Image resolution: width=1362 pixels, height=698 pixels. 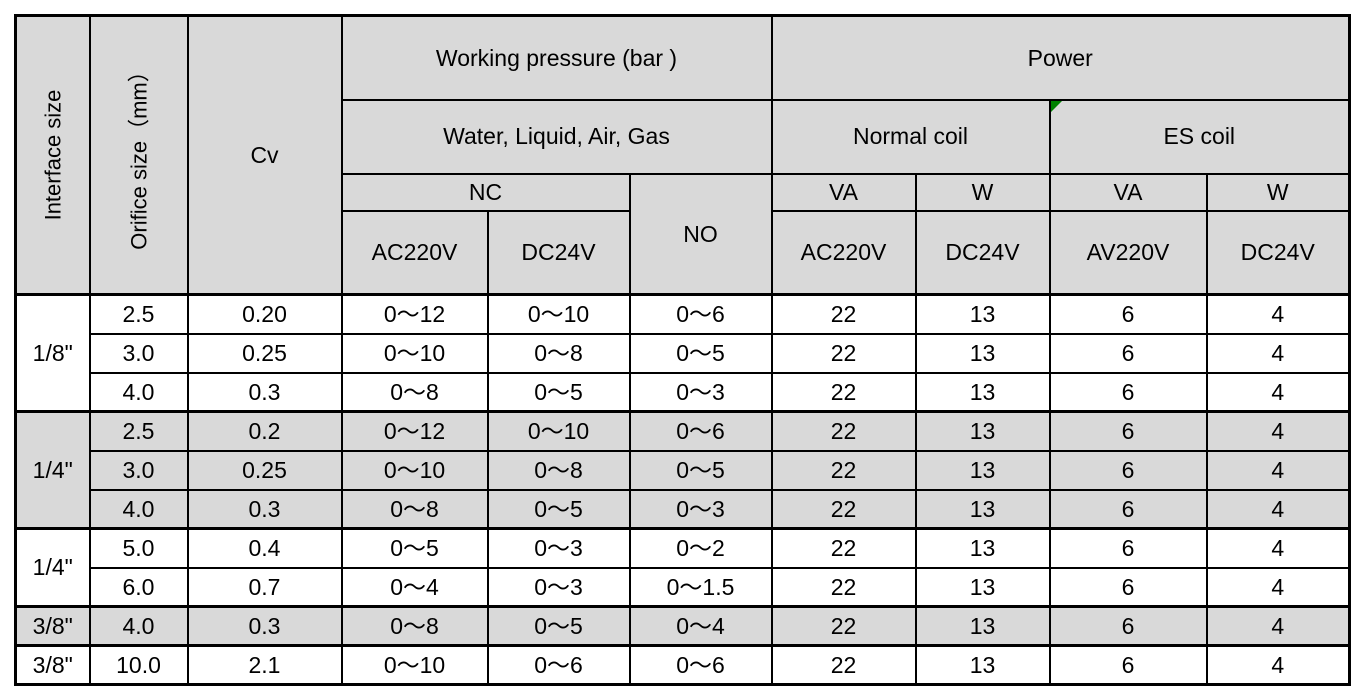 I want to click on header-orifice-size-label: Orifice size（mm）, so click(x=138, y=155).